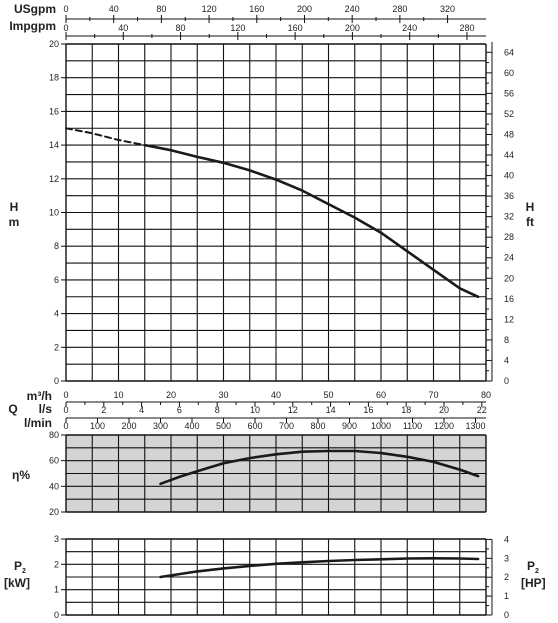 The image size is (558, 623). Describe the element at coordinates (118, 395) in the screenshot. I see `m3h-tick-label: 10` at that location.